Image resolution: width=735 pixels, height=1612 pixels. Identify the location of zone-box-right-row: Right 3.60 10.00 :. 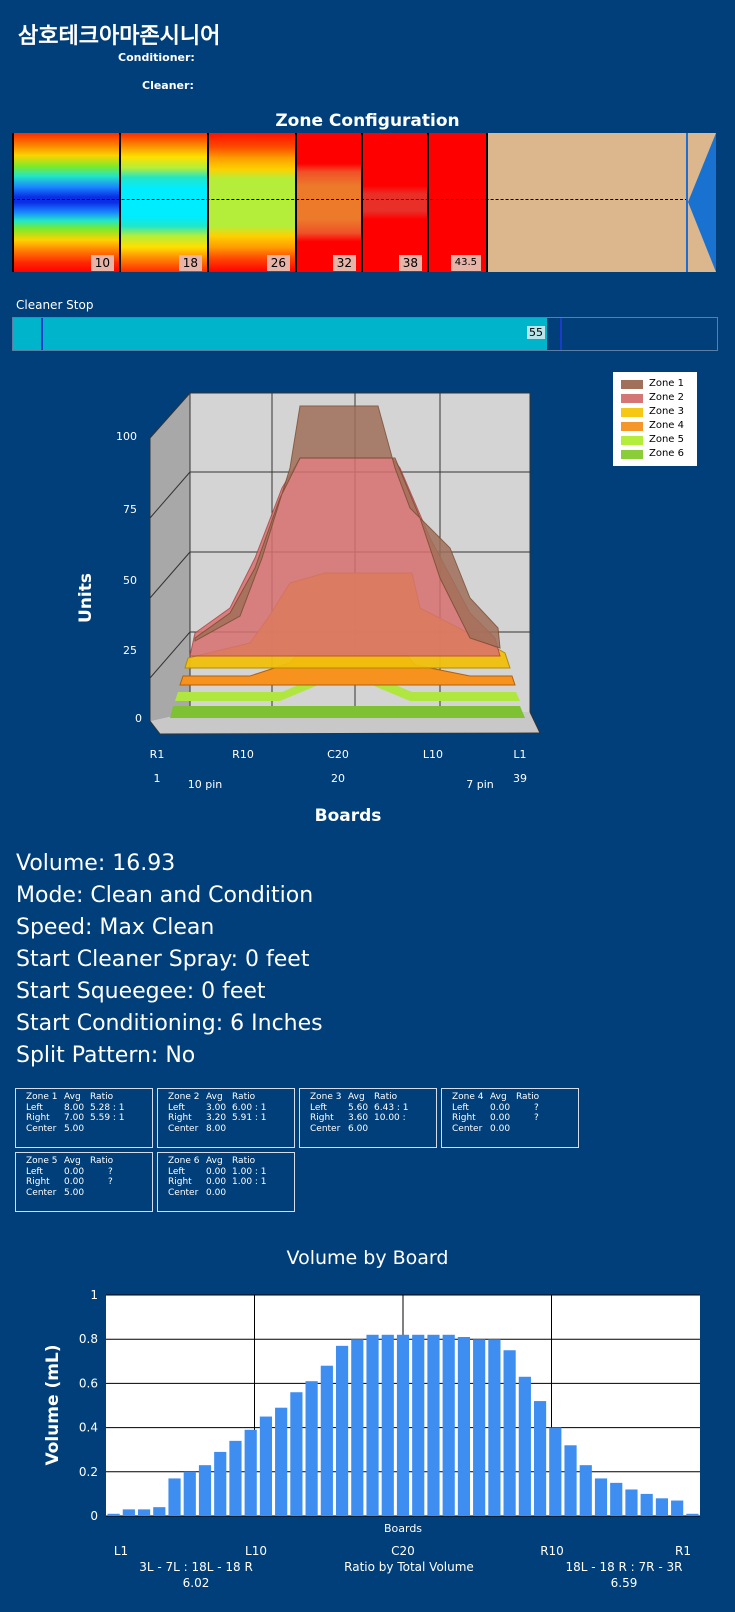
(373, 1118).